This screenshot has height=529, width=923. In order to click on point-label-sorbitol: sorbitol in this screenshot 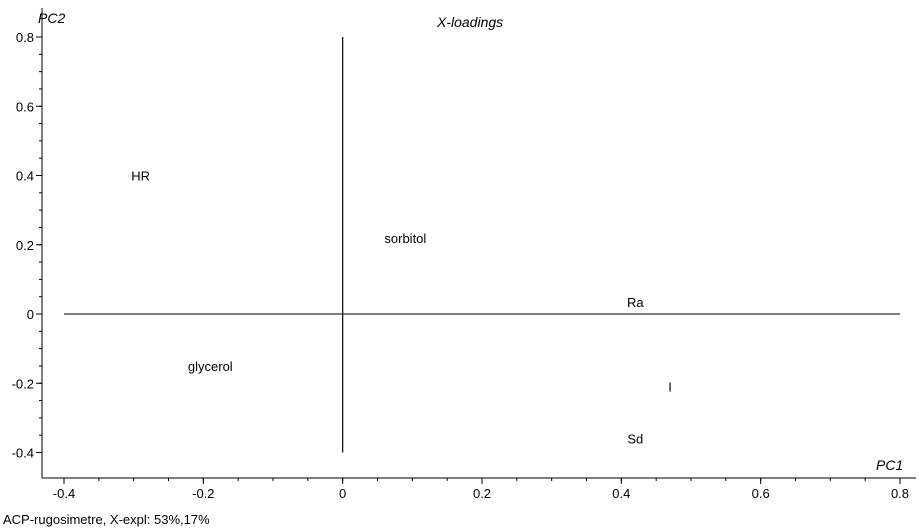, I will do `click(405, 238)`.